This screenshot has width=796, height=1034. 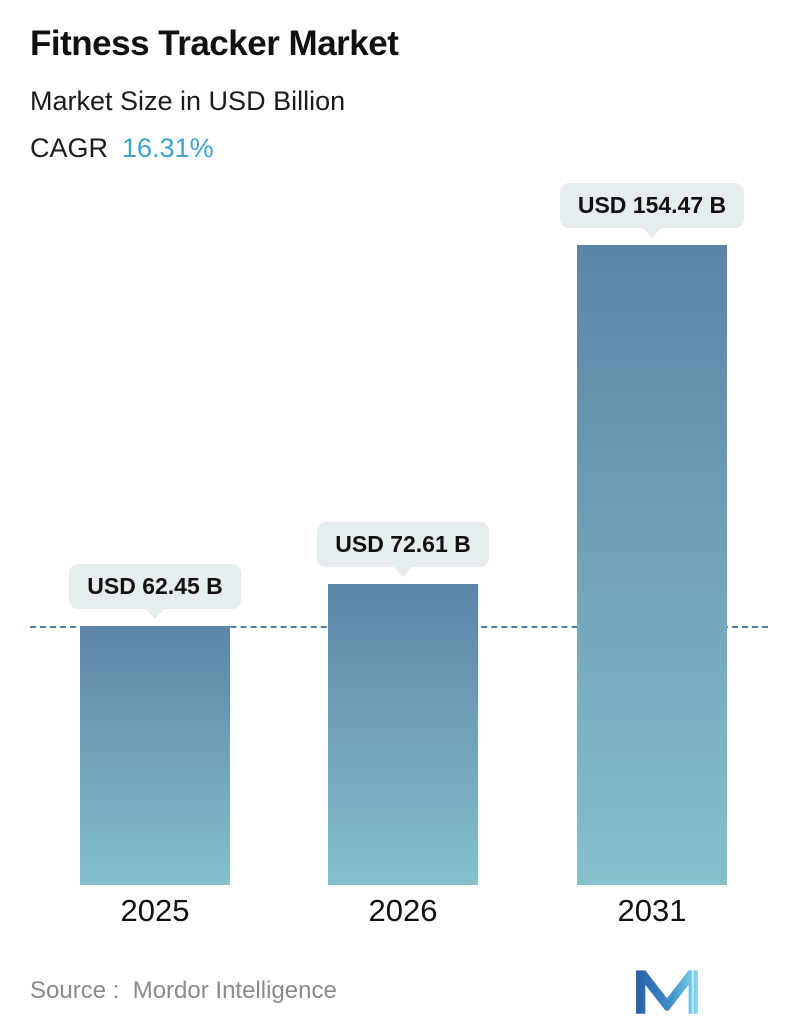 I want to click on cagr-label: CAGR, so click(x=69, y=148).